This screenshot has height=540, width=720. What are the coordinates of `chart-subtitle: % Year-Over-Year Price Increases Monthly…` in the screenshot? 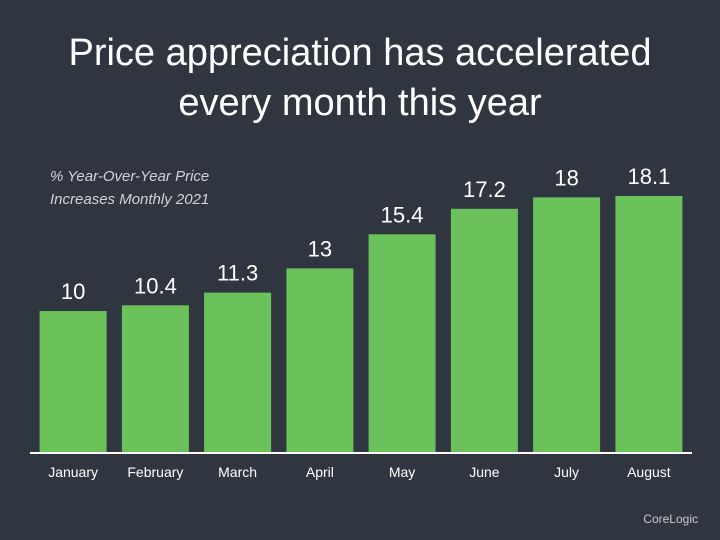 It's located at (129, 188).